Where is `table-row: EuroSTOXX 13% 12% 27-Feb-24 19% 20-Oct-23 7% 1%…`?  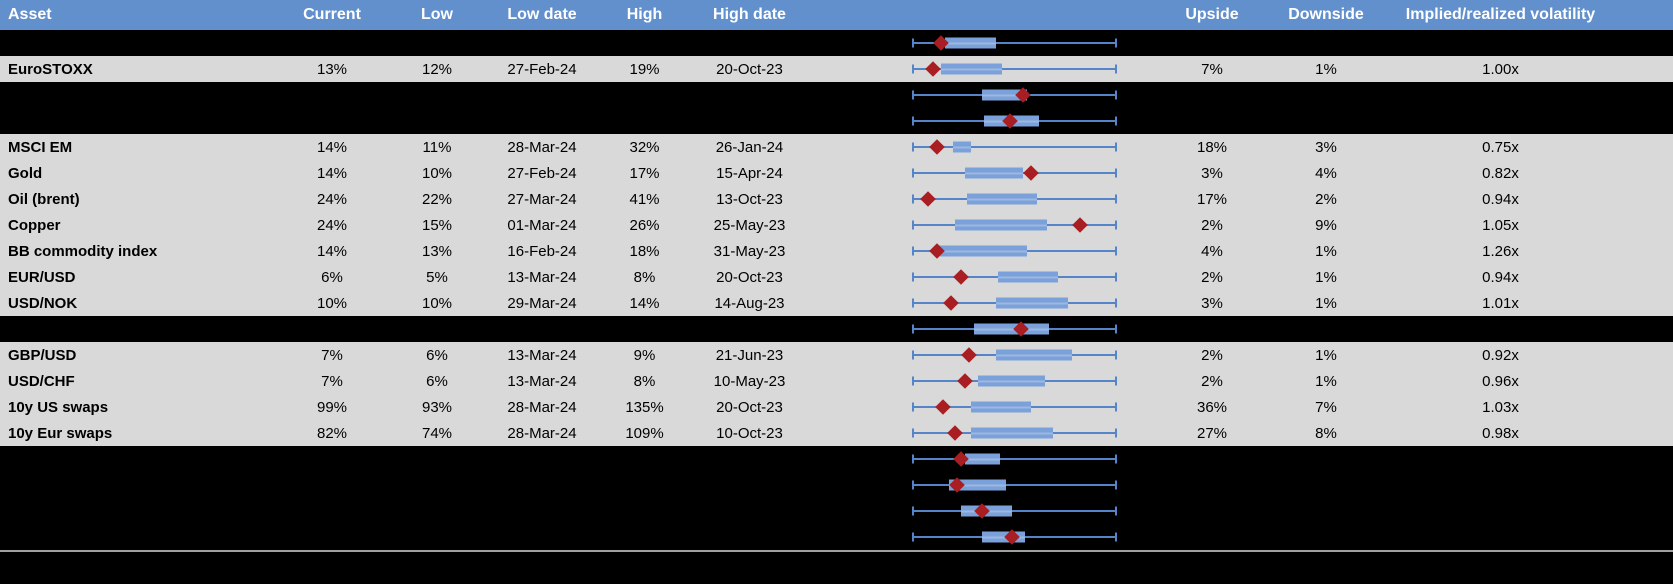 table-row: EuroSTOXX 13% 12% 27-Feb-24 19% 20-Oct-23 7% 1%… is located at coordinates (836, 69).